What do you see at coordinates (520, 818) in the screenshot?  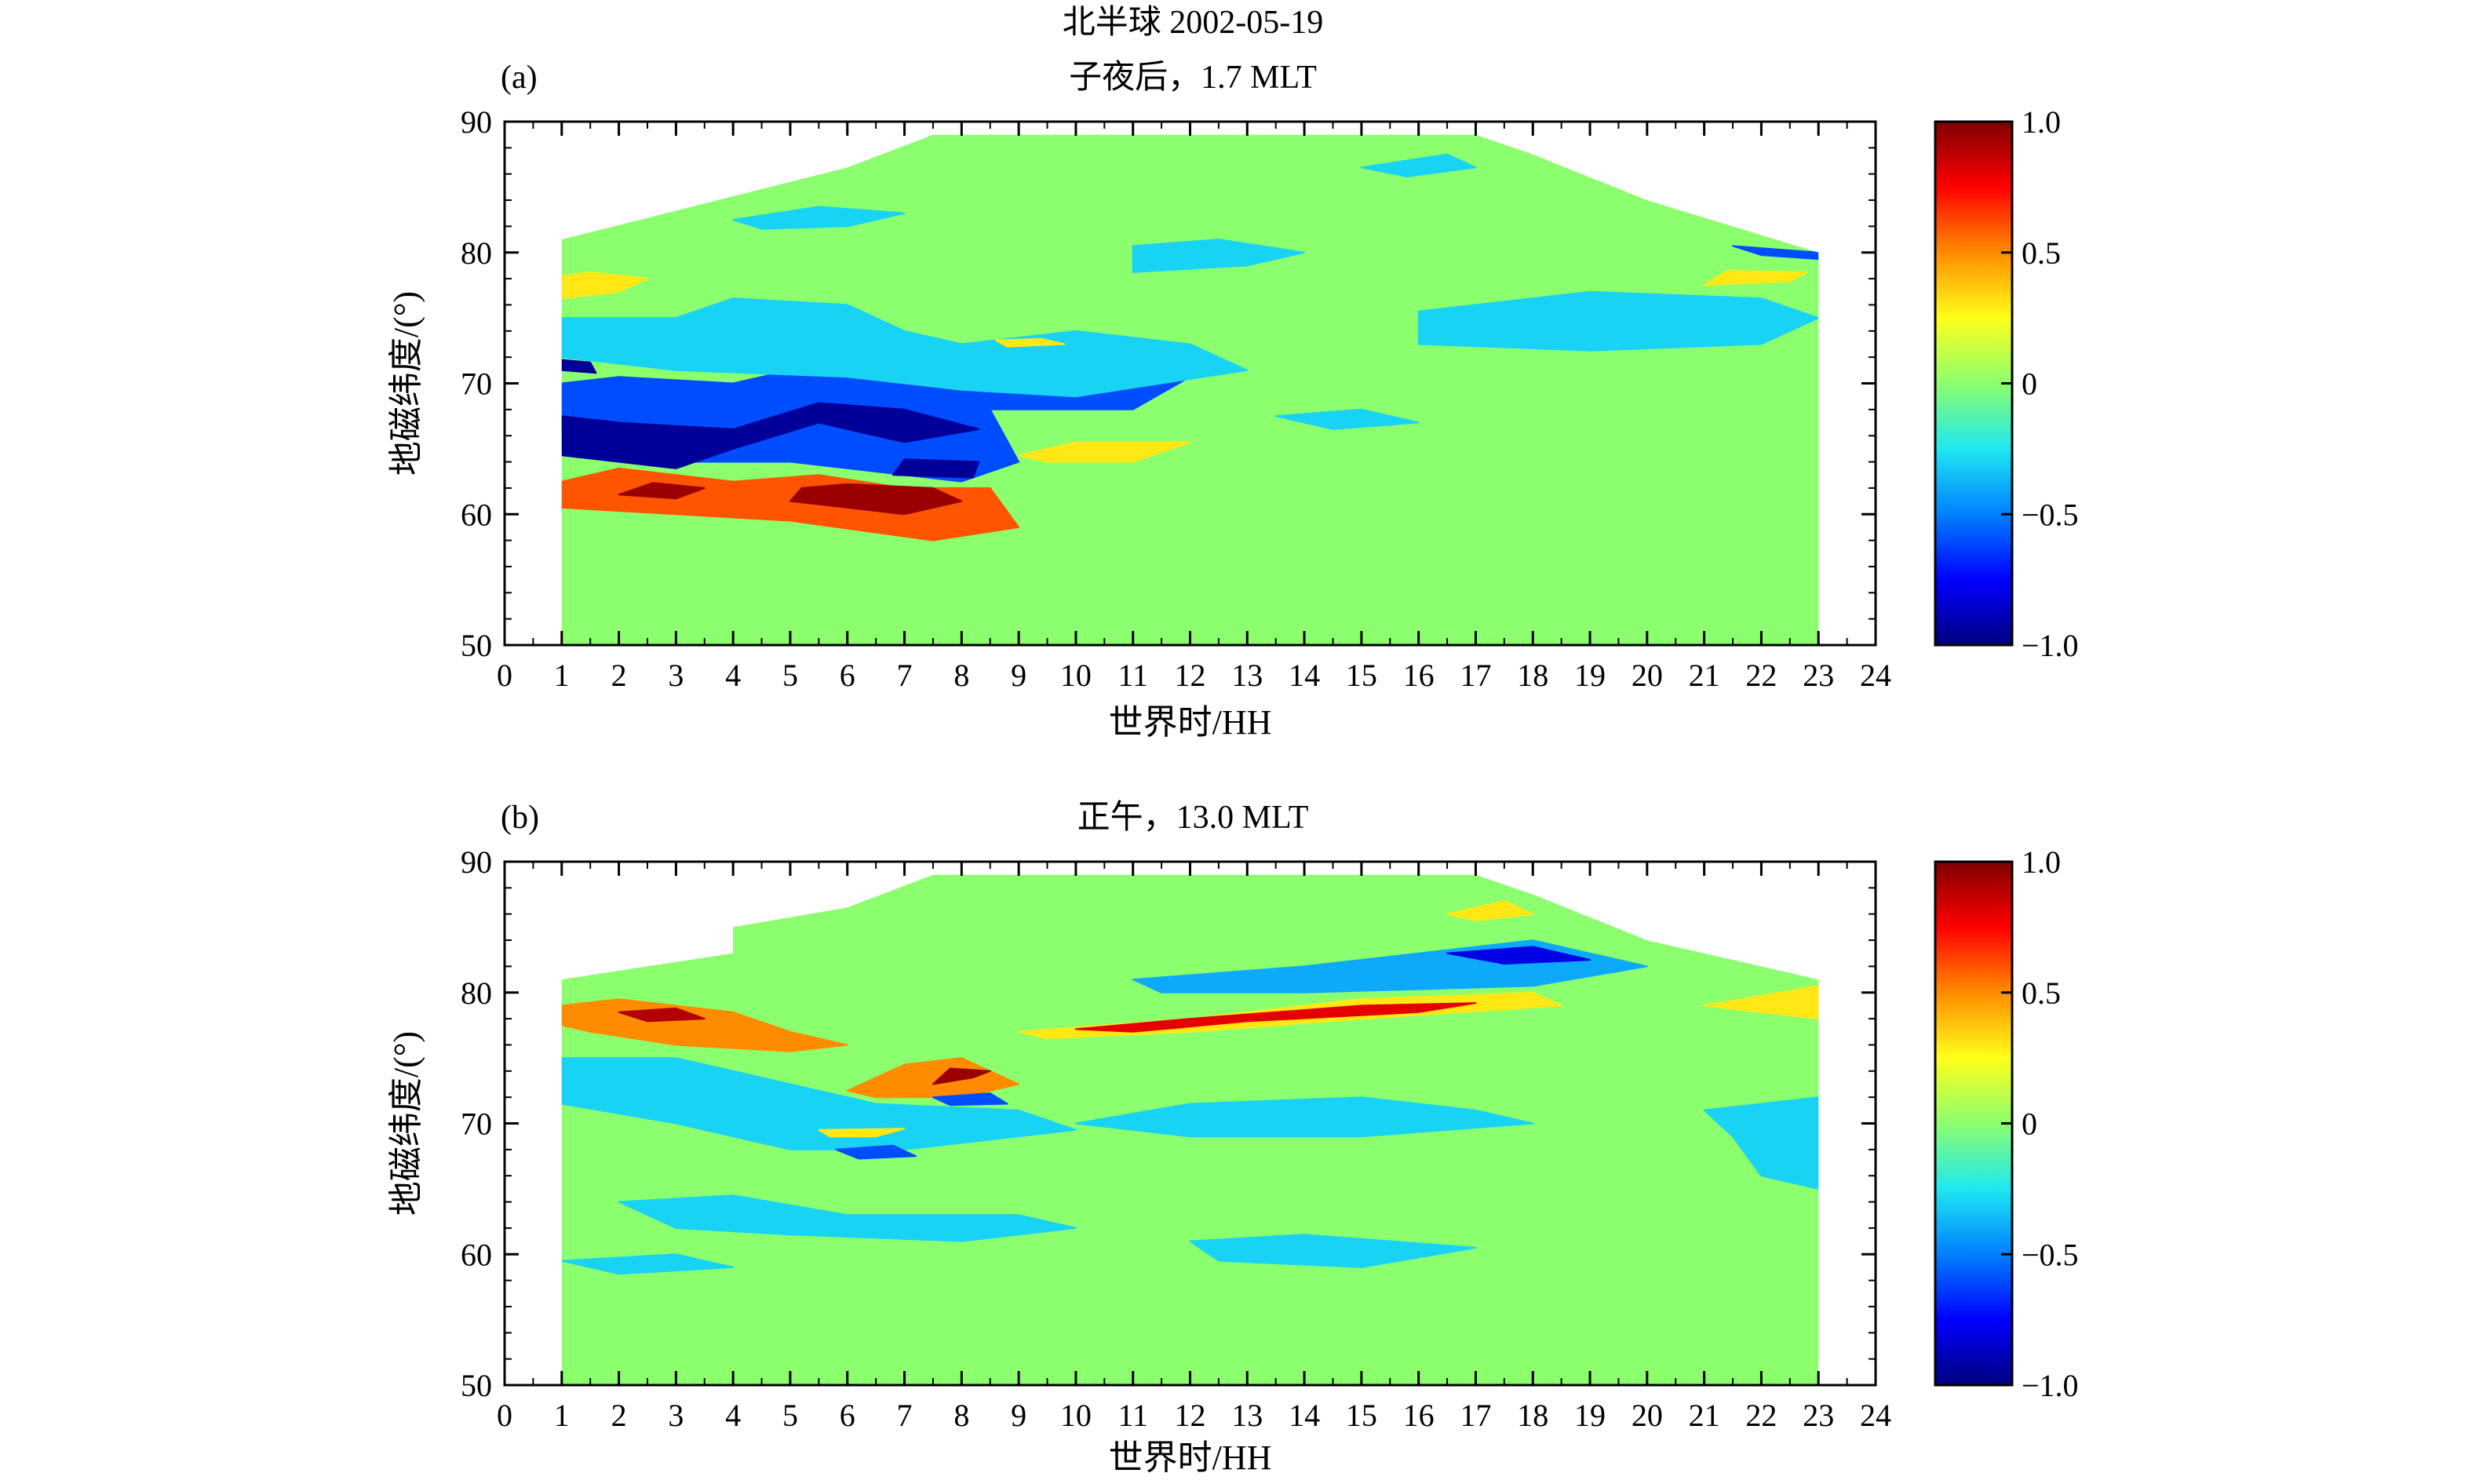 I see `panel-label: (b)` at bounding box center [520, 818].